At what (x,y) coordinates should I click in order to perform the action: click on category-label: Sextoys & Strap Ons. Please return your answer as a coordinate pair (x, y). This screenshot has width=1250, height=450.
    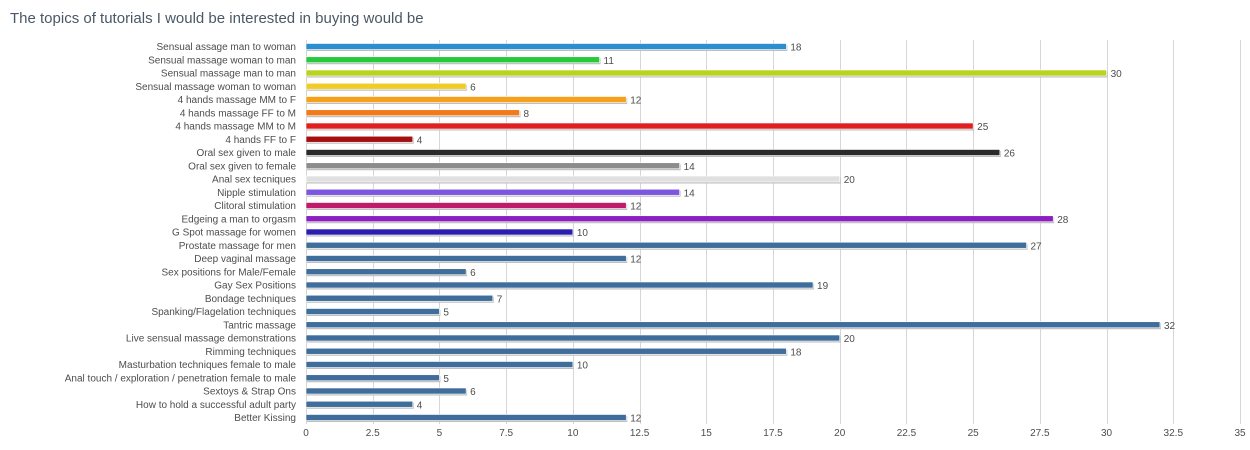
    Looking at the image, I should click on (249, 392).